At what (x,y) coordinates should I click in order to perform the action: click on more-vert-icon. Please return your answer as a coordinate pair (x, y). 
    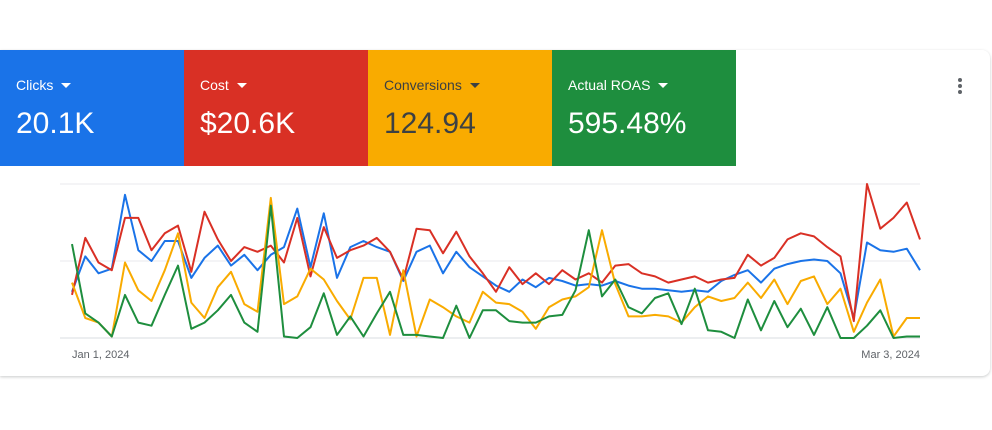
    Looking at the image, I should click on (960, 80).